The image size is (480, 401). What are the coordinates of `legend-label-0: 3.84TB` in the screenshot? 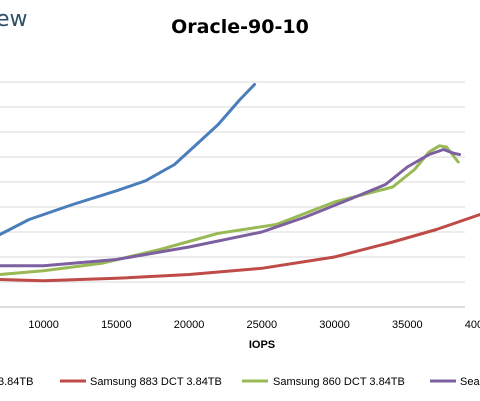 It's located at (16, 382).